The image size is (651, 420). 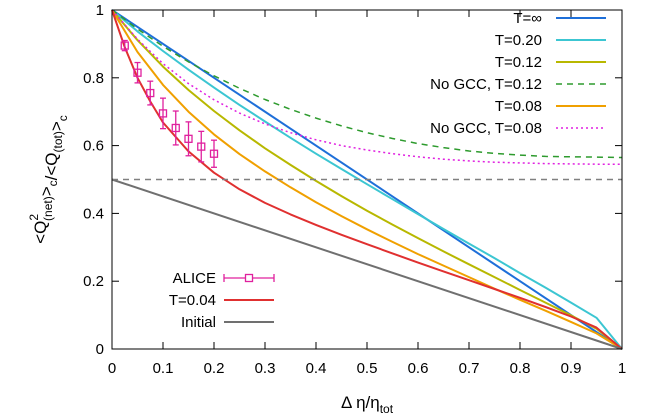 I want to click on x-tick-label: 0.2, so click(x=214, y=368).